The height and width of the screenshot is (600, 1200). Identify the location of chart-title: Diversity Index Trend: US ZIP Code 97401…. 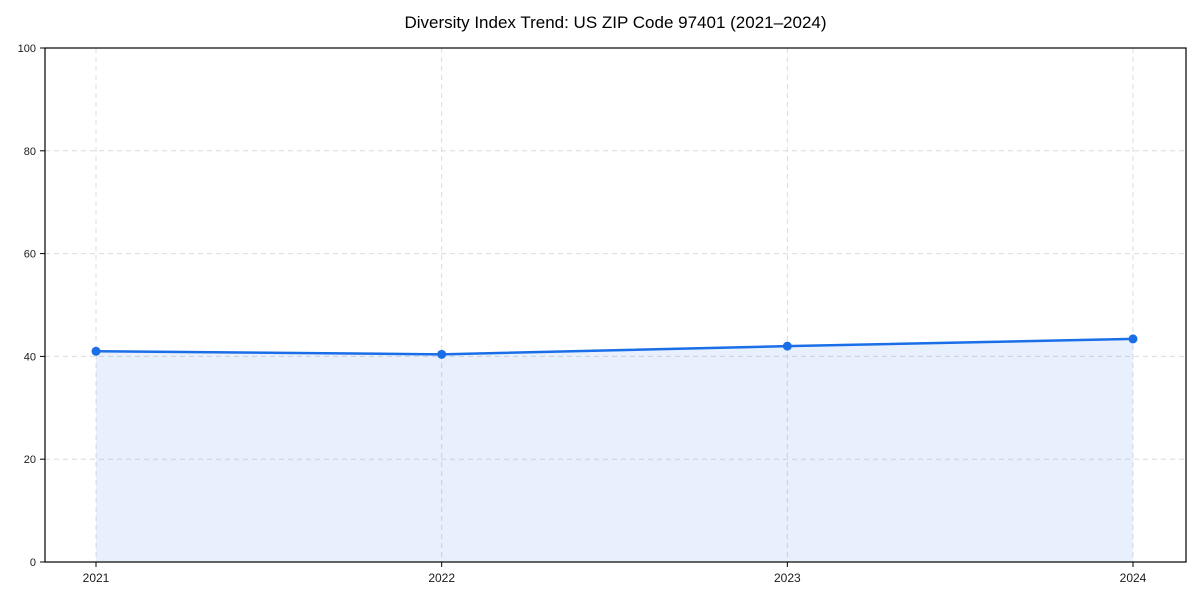
(615, 22).